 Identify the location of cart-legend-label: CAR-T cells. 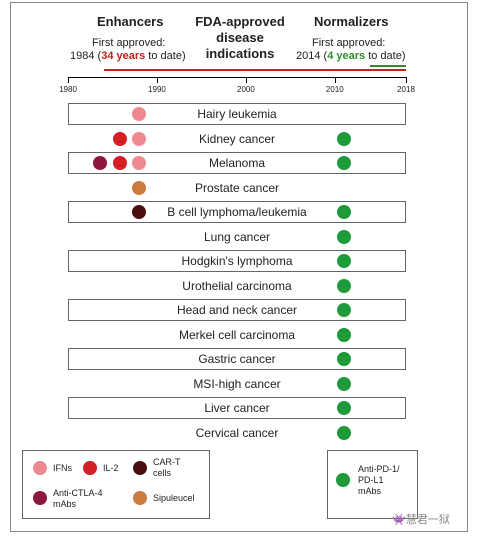
(167, 468).